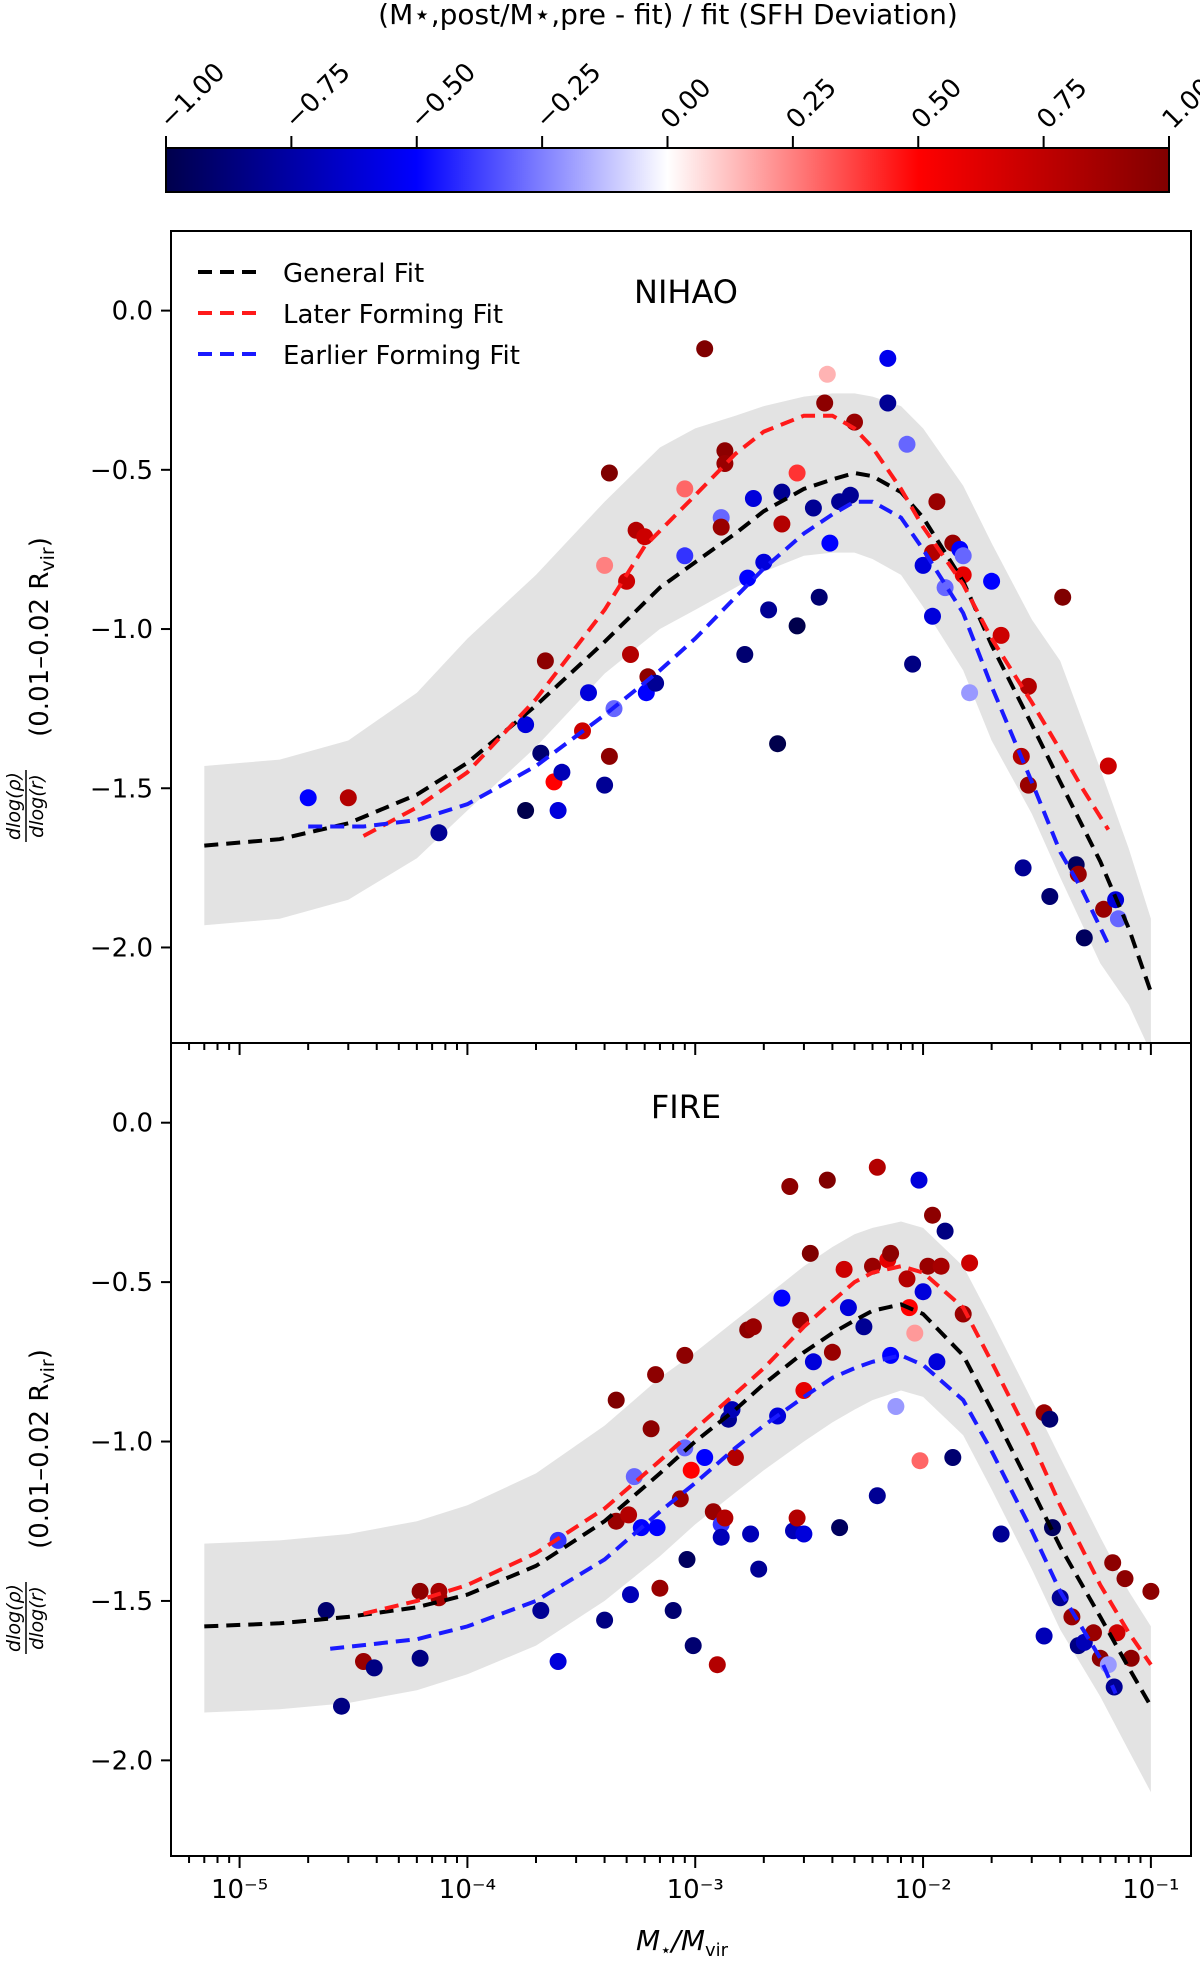 This screenshot has width=1200, height=1961. What do you see at coordinates (922, 1890) in the screenshot?
I see `x-tick-label: 10⁻²` at bounding box center [922, 1890].